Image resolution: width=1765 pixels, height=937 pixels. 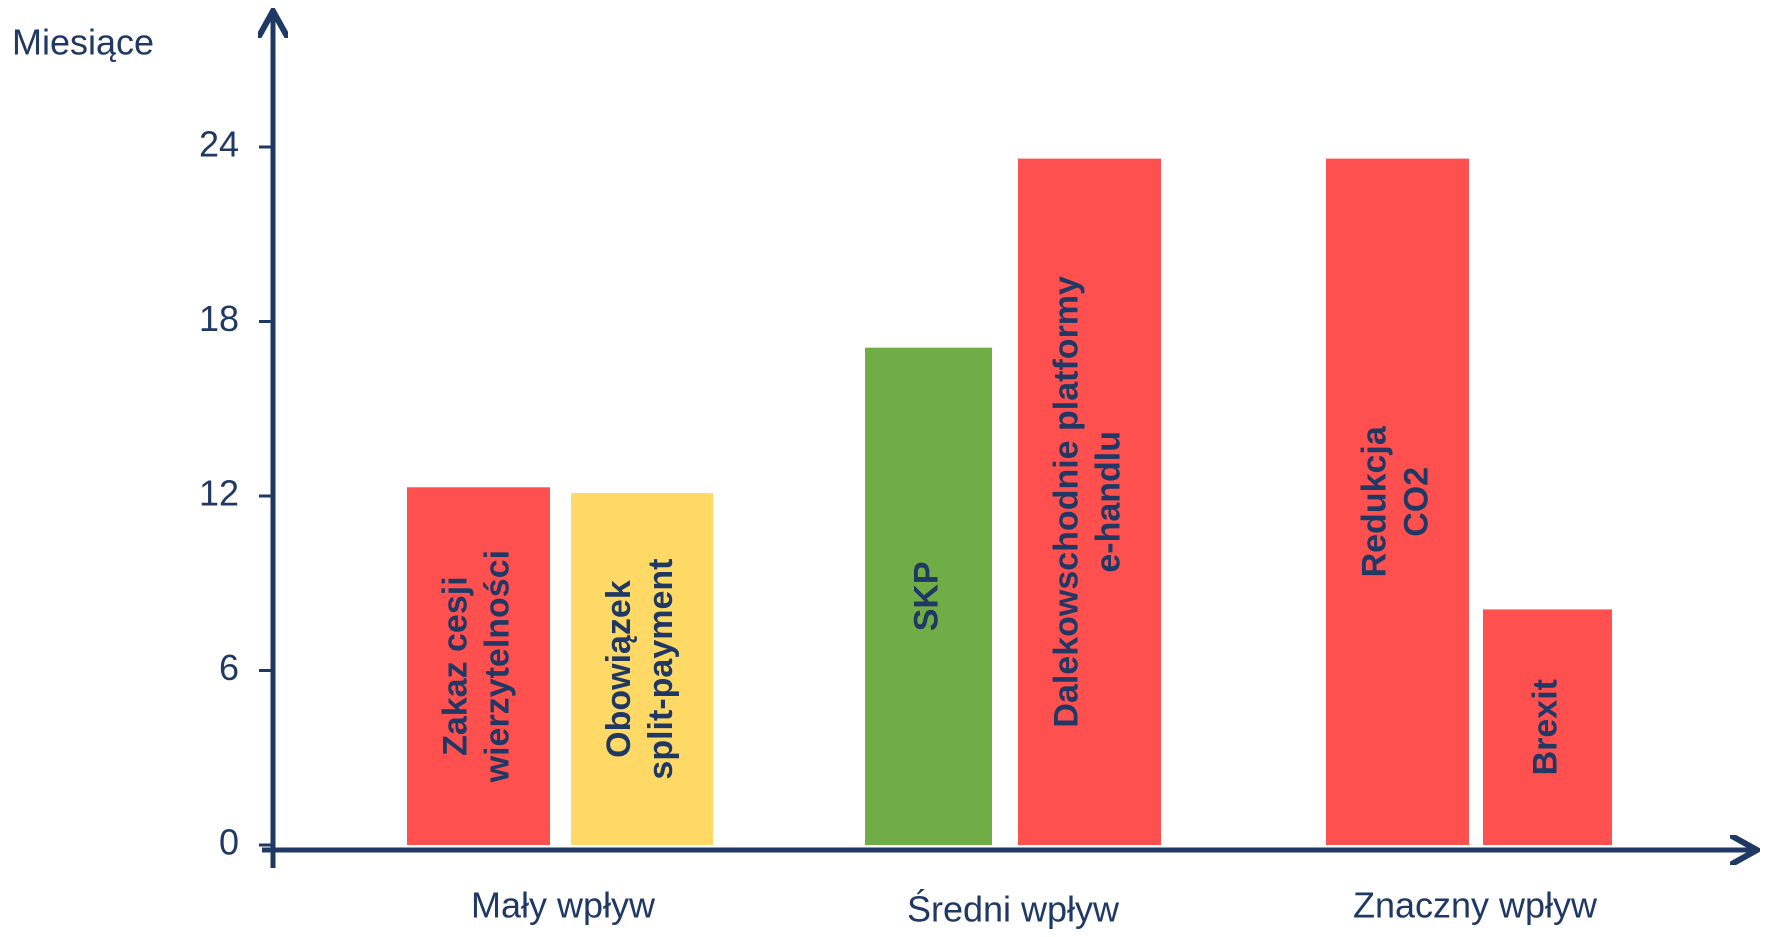 What do you see at coordinates (1108, 502) in the screenshot?
I see `bar-label: e-handlu` at bounding box center [1108, 502].